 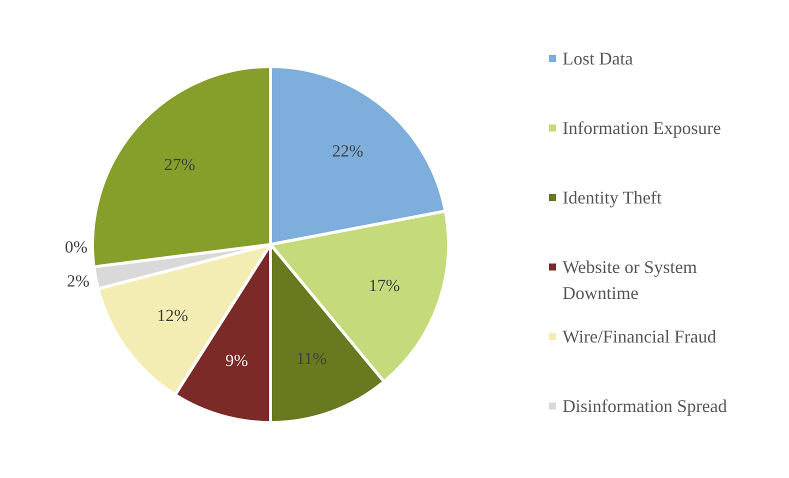 I want to click on data-label: 22%, so click(x=348, y=151).